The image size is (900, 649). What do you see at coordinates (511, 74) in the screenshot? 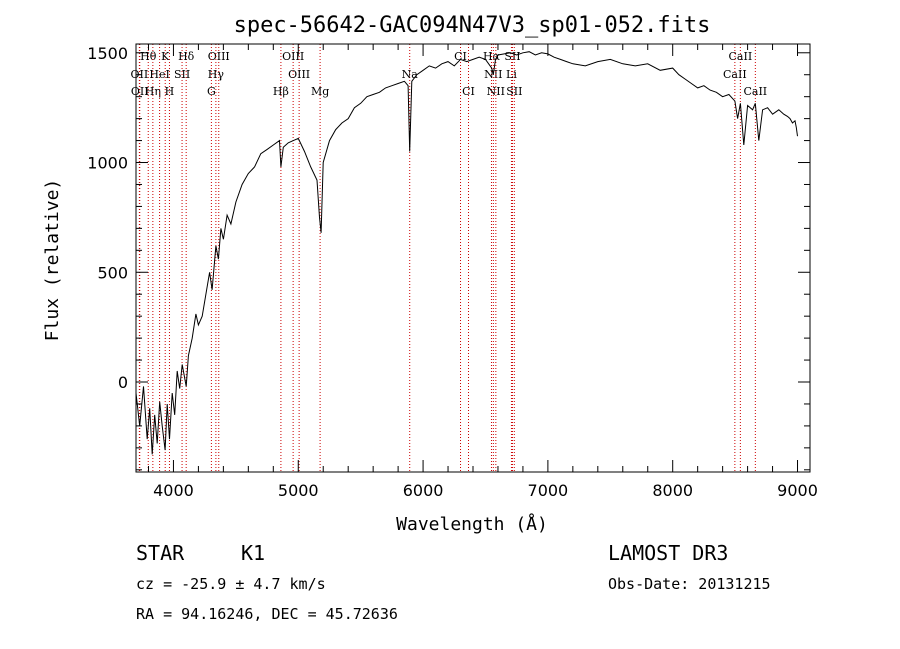
I see `spectral-line-label: Li` at bounding box center [511, 74].